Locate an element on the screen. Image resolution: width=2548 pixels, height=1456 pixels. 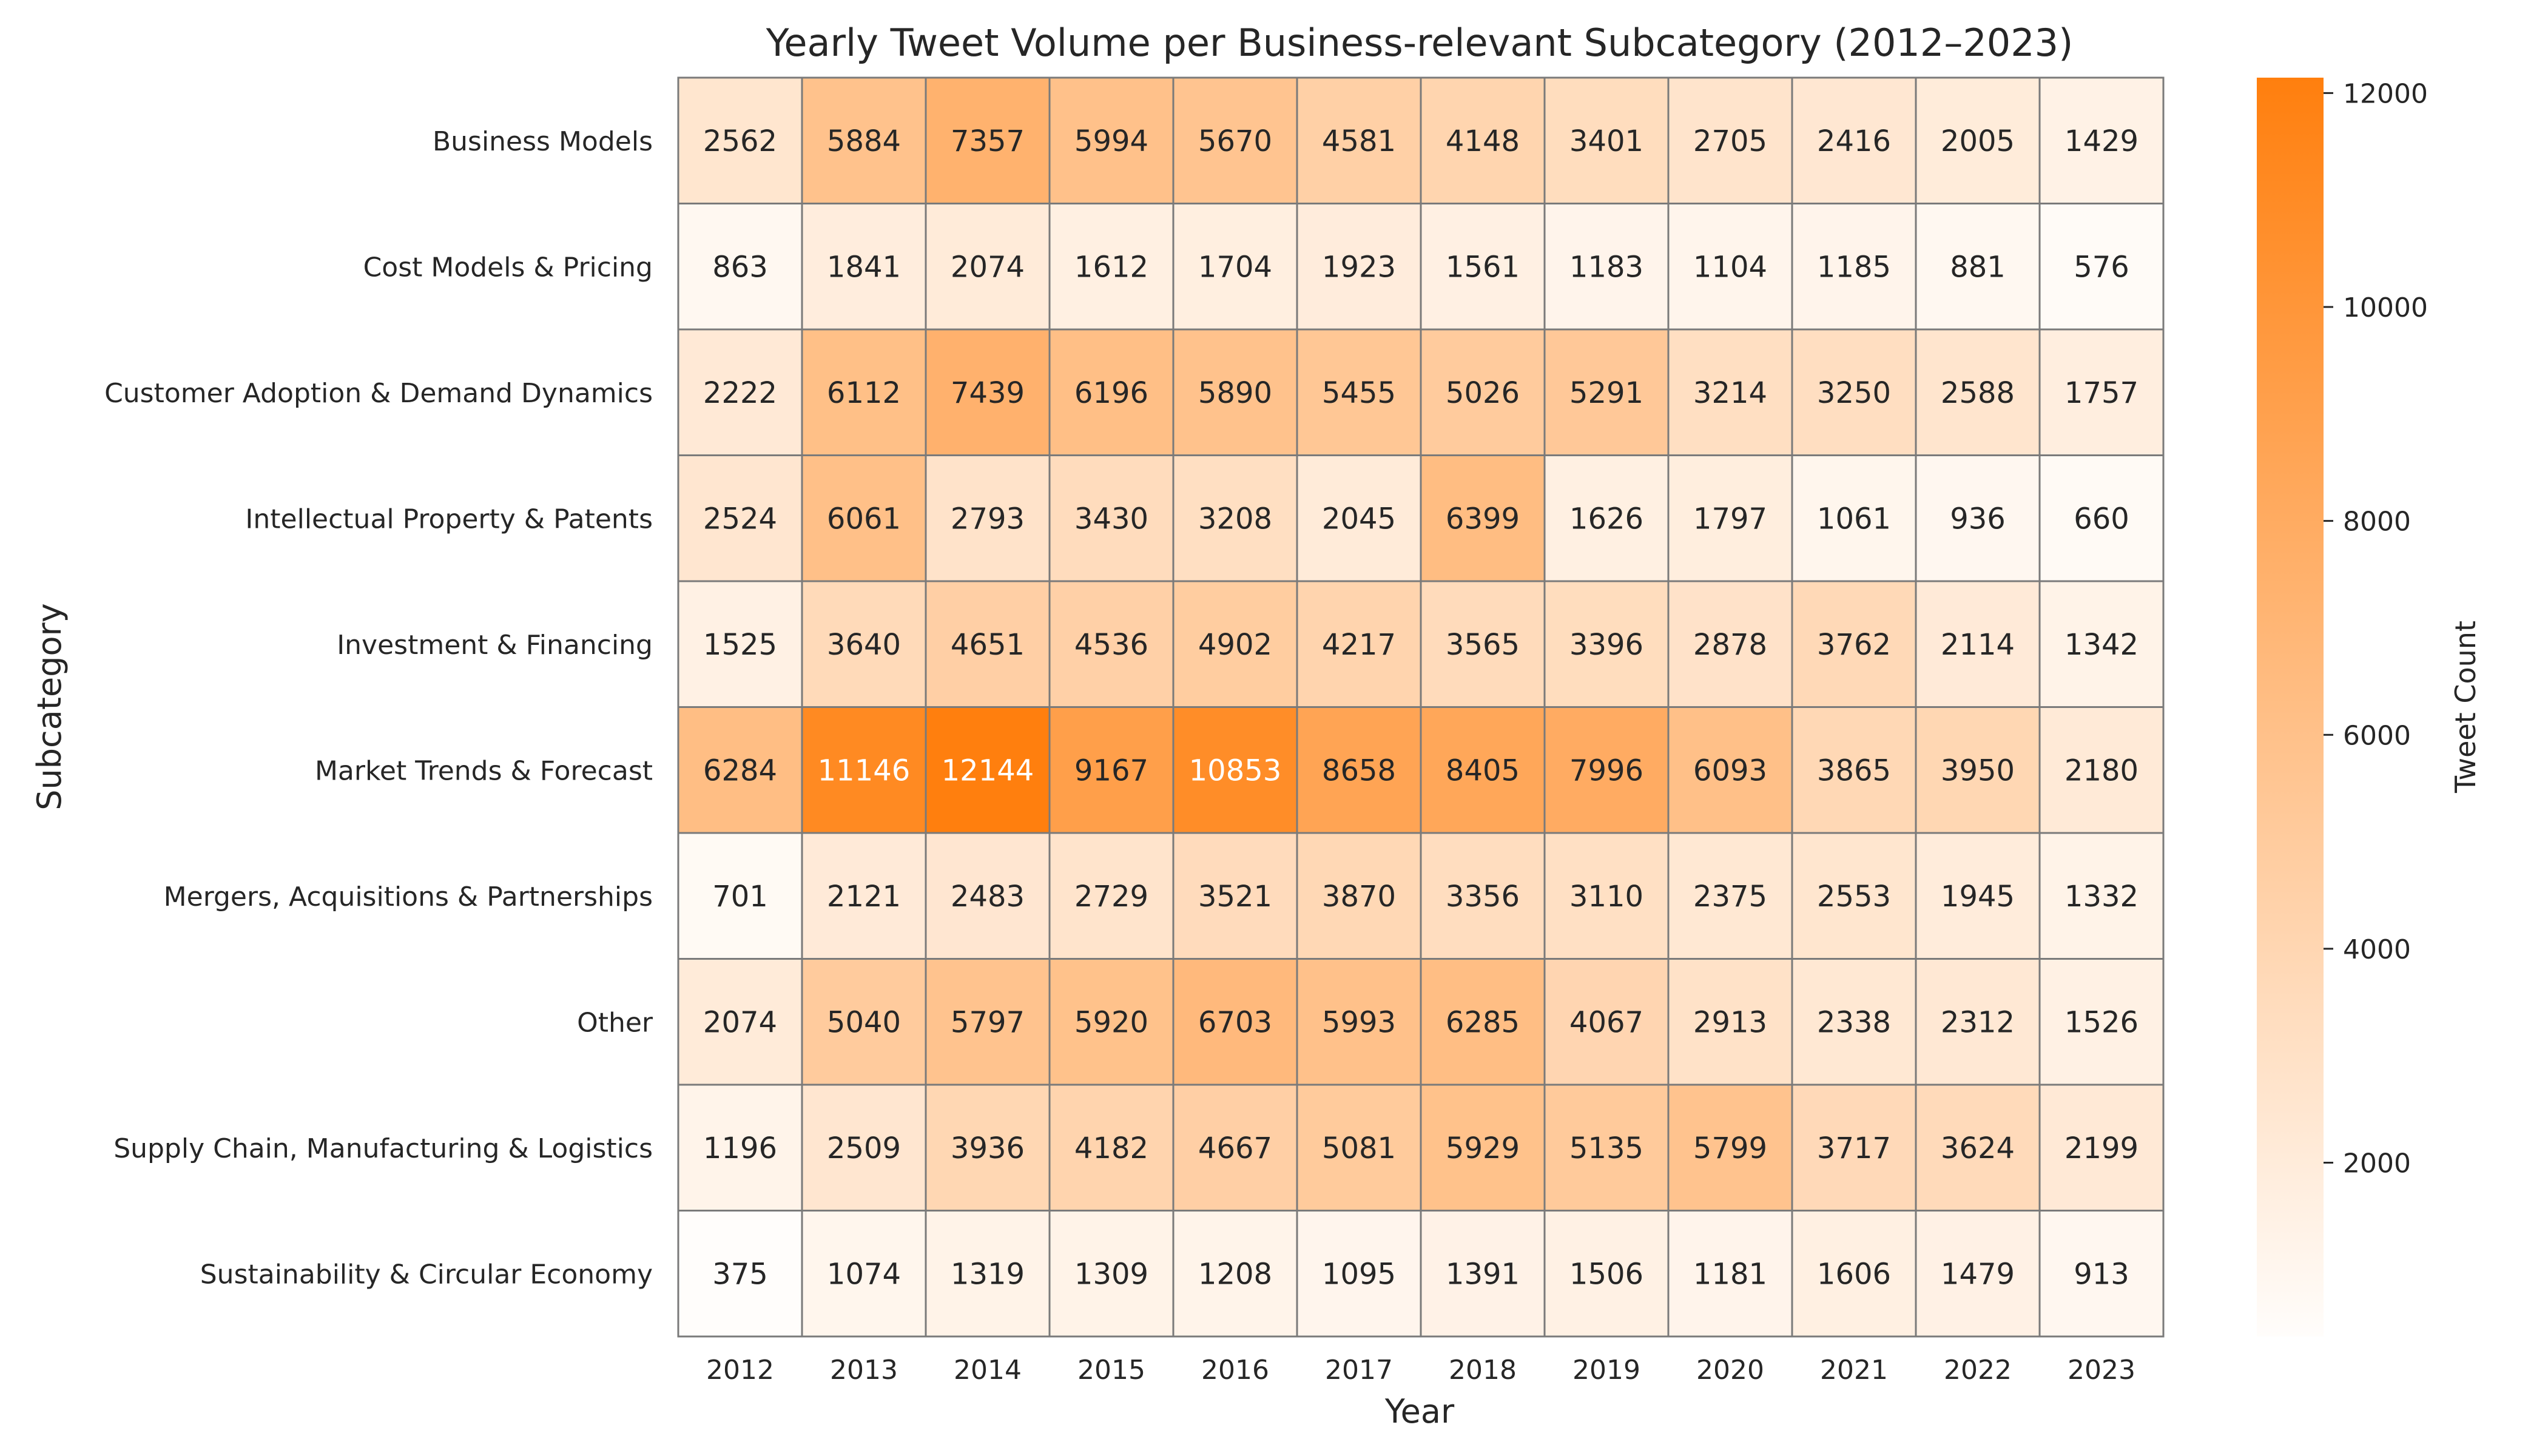
cell-value-label: 863 is located at coordinates (740, 267).